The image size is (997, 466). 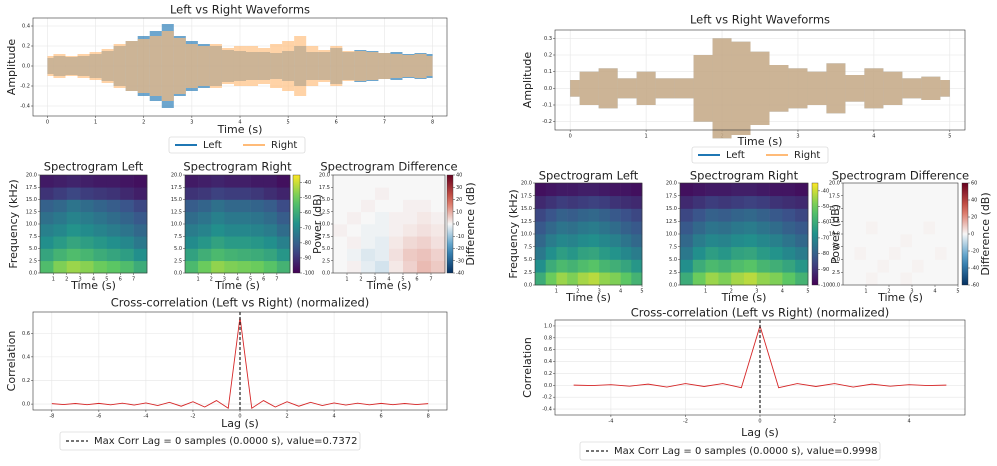 What do you see at coordinates (324, 188) in the screenshot?
I see `y-tick-label: 17.5` at bounding box center [324, 188].